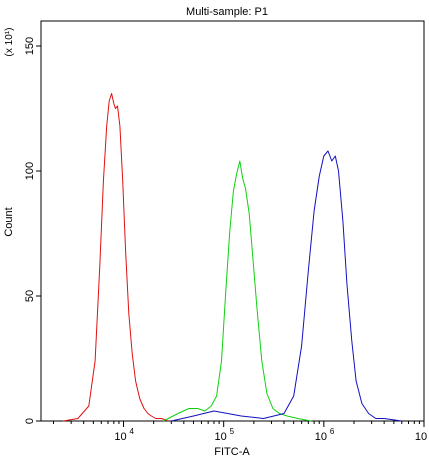  What do you see at coordinates (232, 452) in the screenshot?
I see `x-axis-label: FITC-A` at bounding box center [232, 452].